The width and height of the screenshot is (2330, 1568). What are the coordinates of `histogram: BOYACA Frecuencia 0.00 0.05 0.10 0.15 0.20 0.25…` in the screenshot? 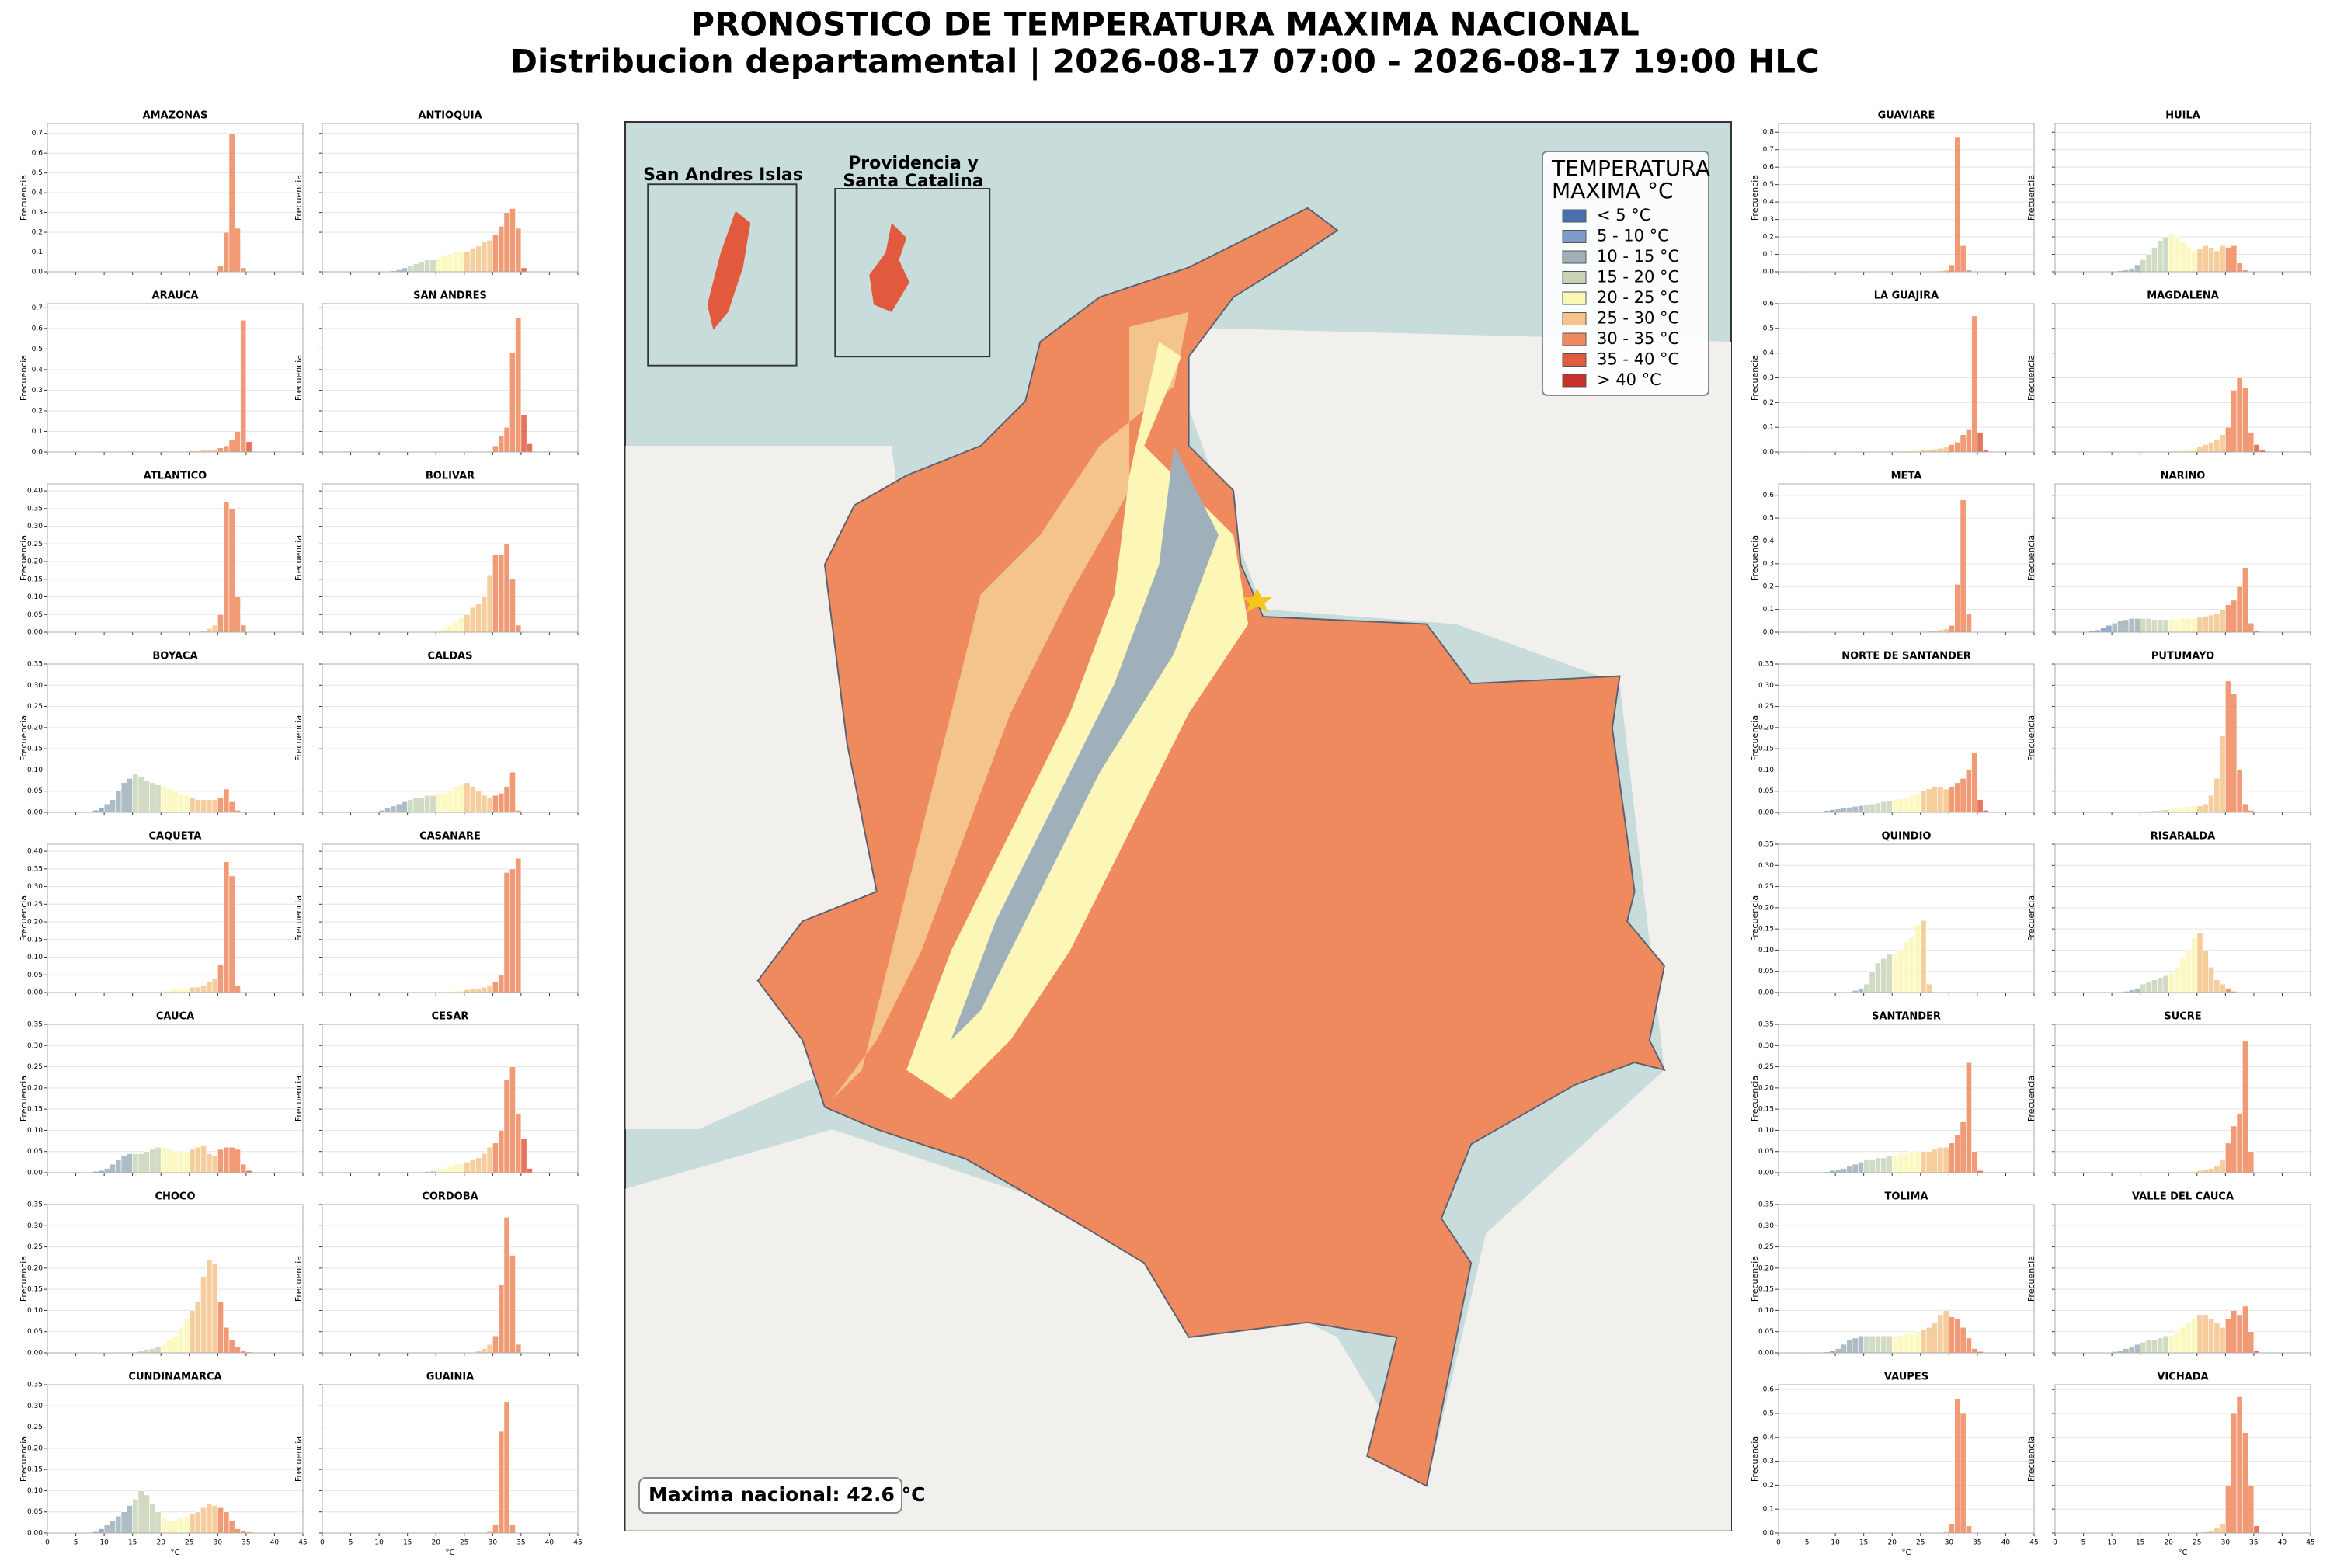 It's located at (161, 734).